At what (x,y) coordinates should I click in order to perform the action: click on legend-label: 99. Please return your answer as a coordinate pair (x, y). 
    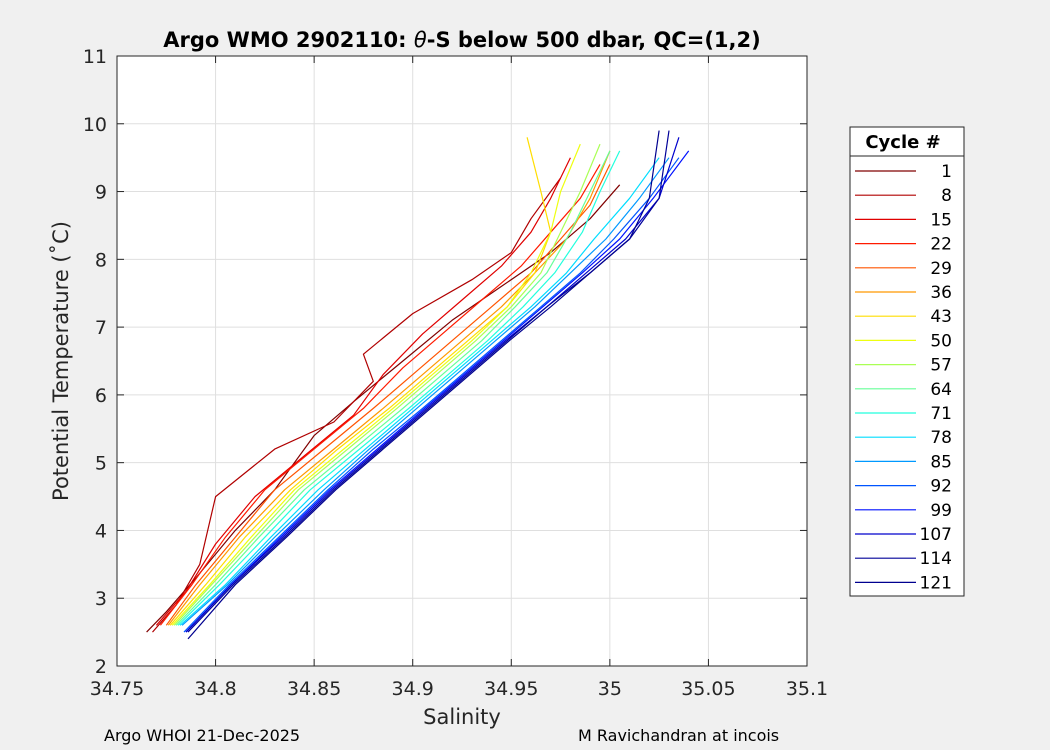
    Looking at the image, I should click on (941, 511).